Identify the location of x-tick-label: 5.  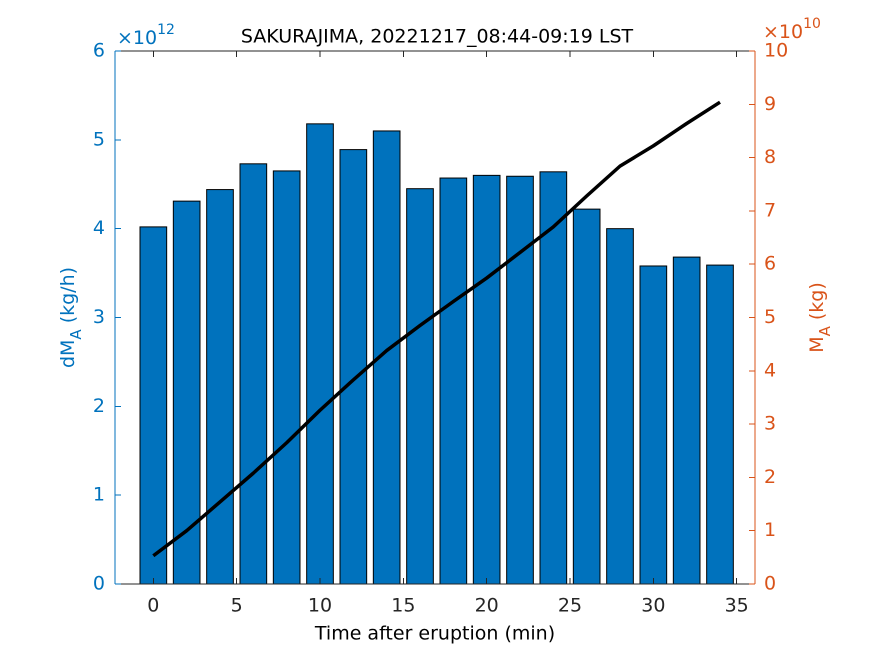
(237, 606).